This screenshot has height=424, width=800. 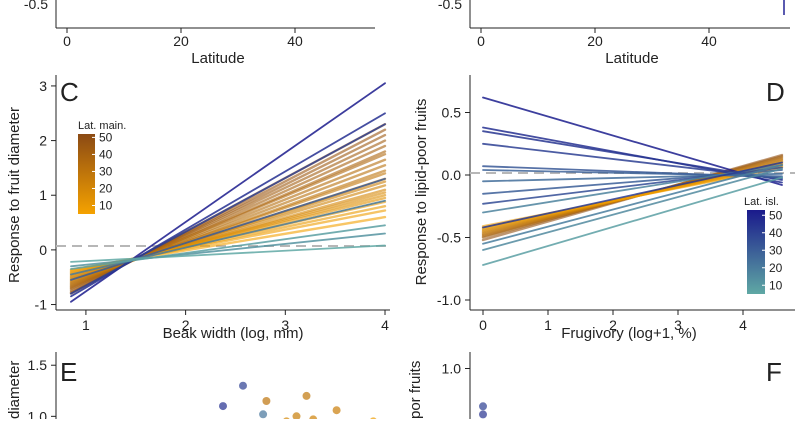 What do you see at coordinates (43, 250) in the screenshot?
I see `y-tick-label: 0` at bounding box center [43, 250].